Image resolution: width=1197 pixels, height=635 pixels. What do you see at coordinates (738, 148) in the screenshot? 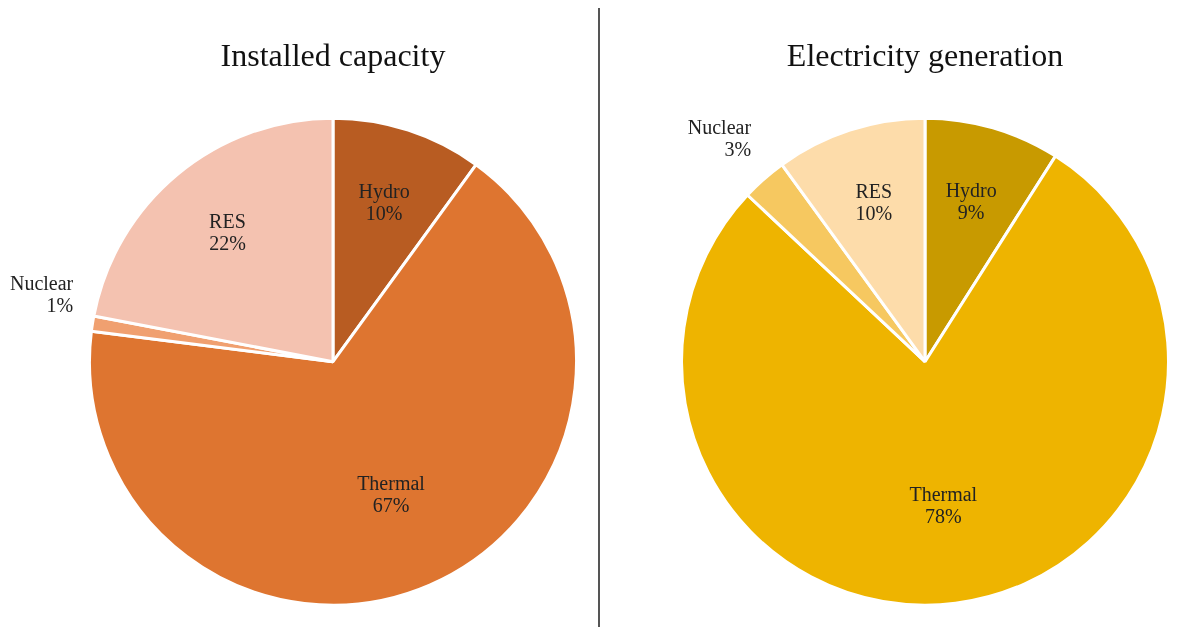
I see `data-label: 3%` at bounding box center [738, 148].